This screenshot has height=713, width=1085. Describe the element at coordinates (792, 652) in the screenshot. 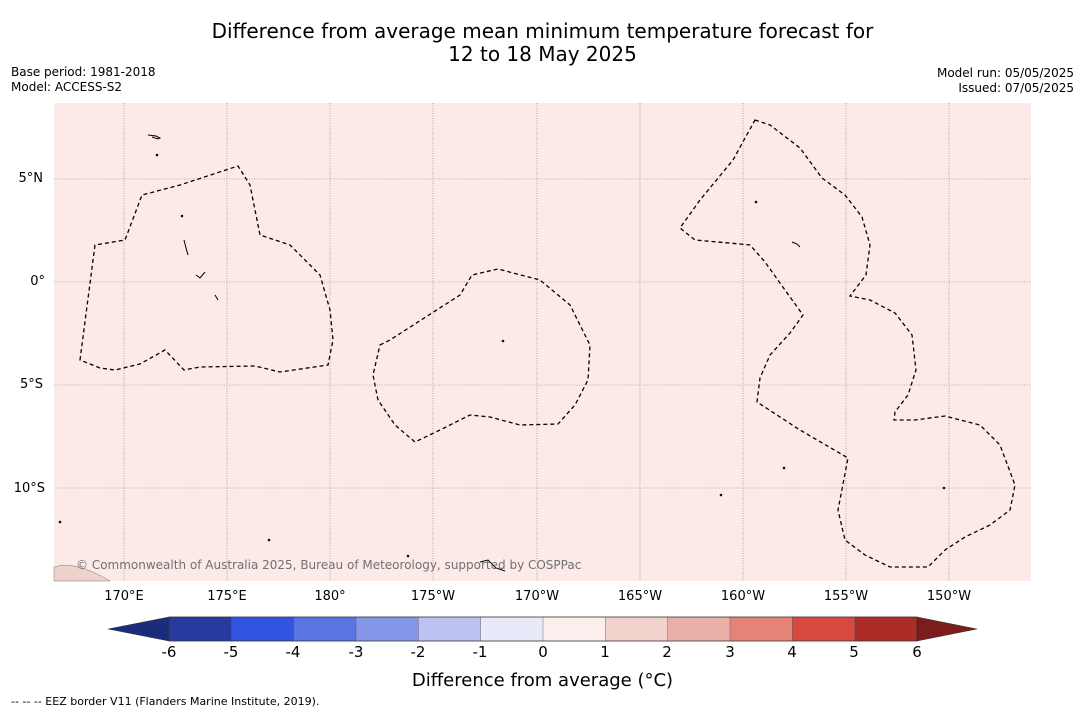

I see `colorbar-tick: 4` at that location.